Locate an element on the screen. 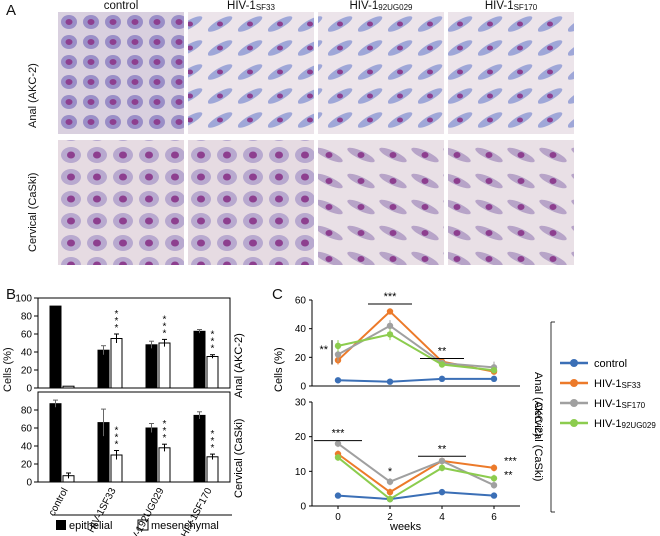 The height and width of the screenshot is (536, 660). y-tick-label: 80 is located at coordinates (27, 317).